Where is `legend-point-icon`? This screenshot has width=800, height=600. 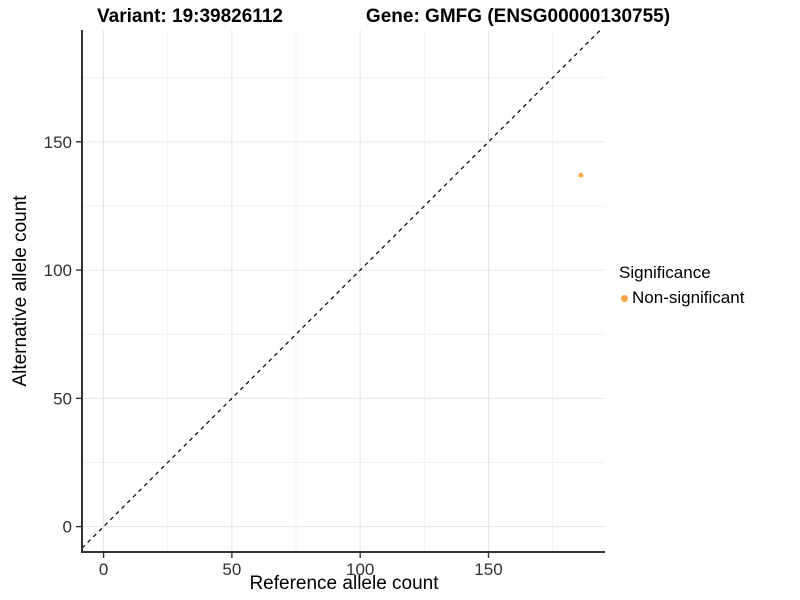 legend-point-icon is located at coordinates (624, 298).